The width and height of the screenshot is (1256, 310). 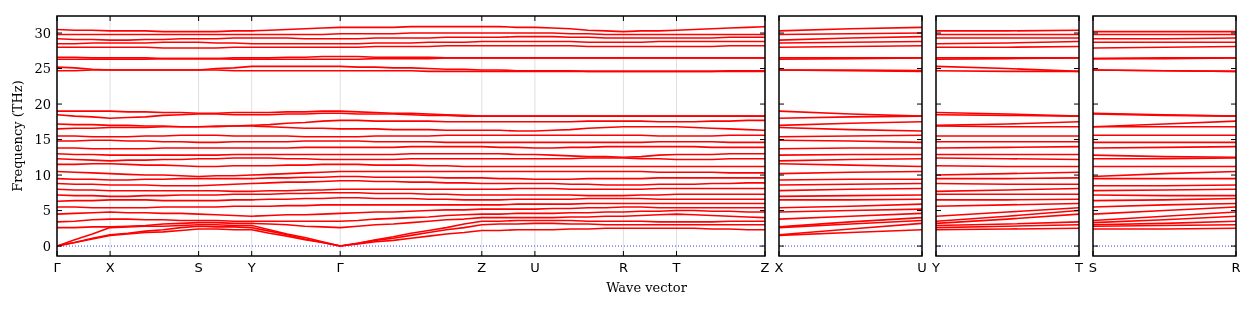 What do you see at coordinates (17, 136) in the screenshot?
I see `y-axis-title: Frequency (THz)` at bounding box center [17, 136].